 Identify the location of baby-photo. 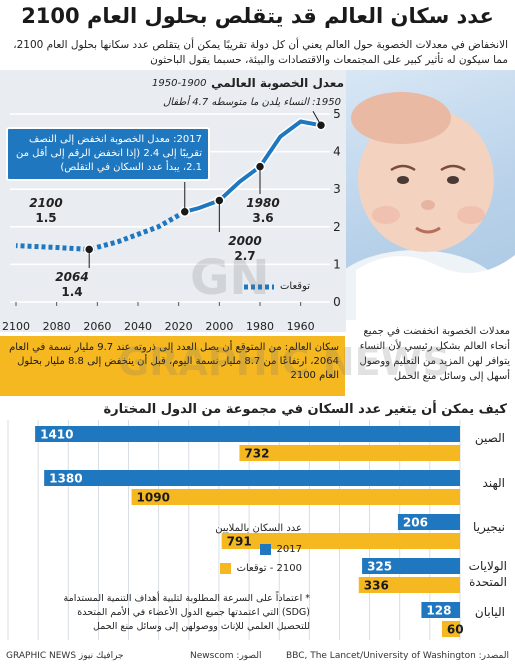
(430, 195).